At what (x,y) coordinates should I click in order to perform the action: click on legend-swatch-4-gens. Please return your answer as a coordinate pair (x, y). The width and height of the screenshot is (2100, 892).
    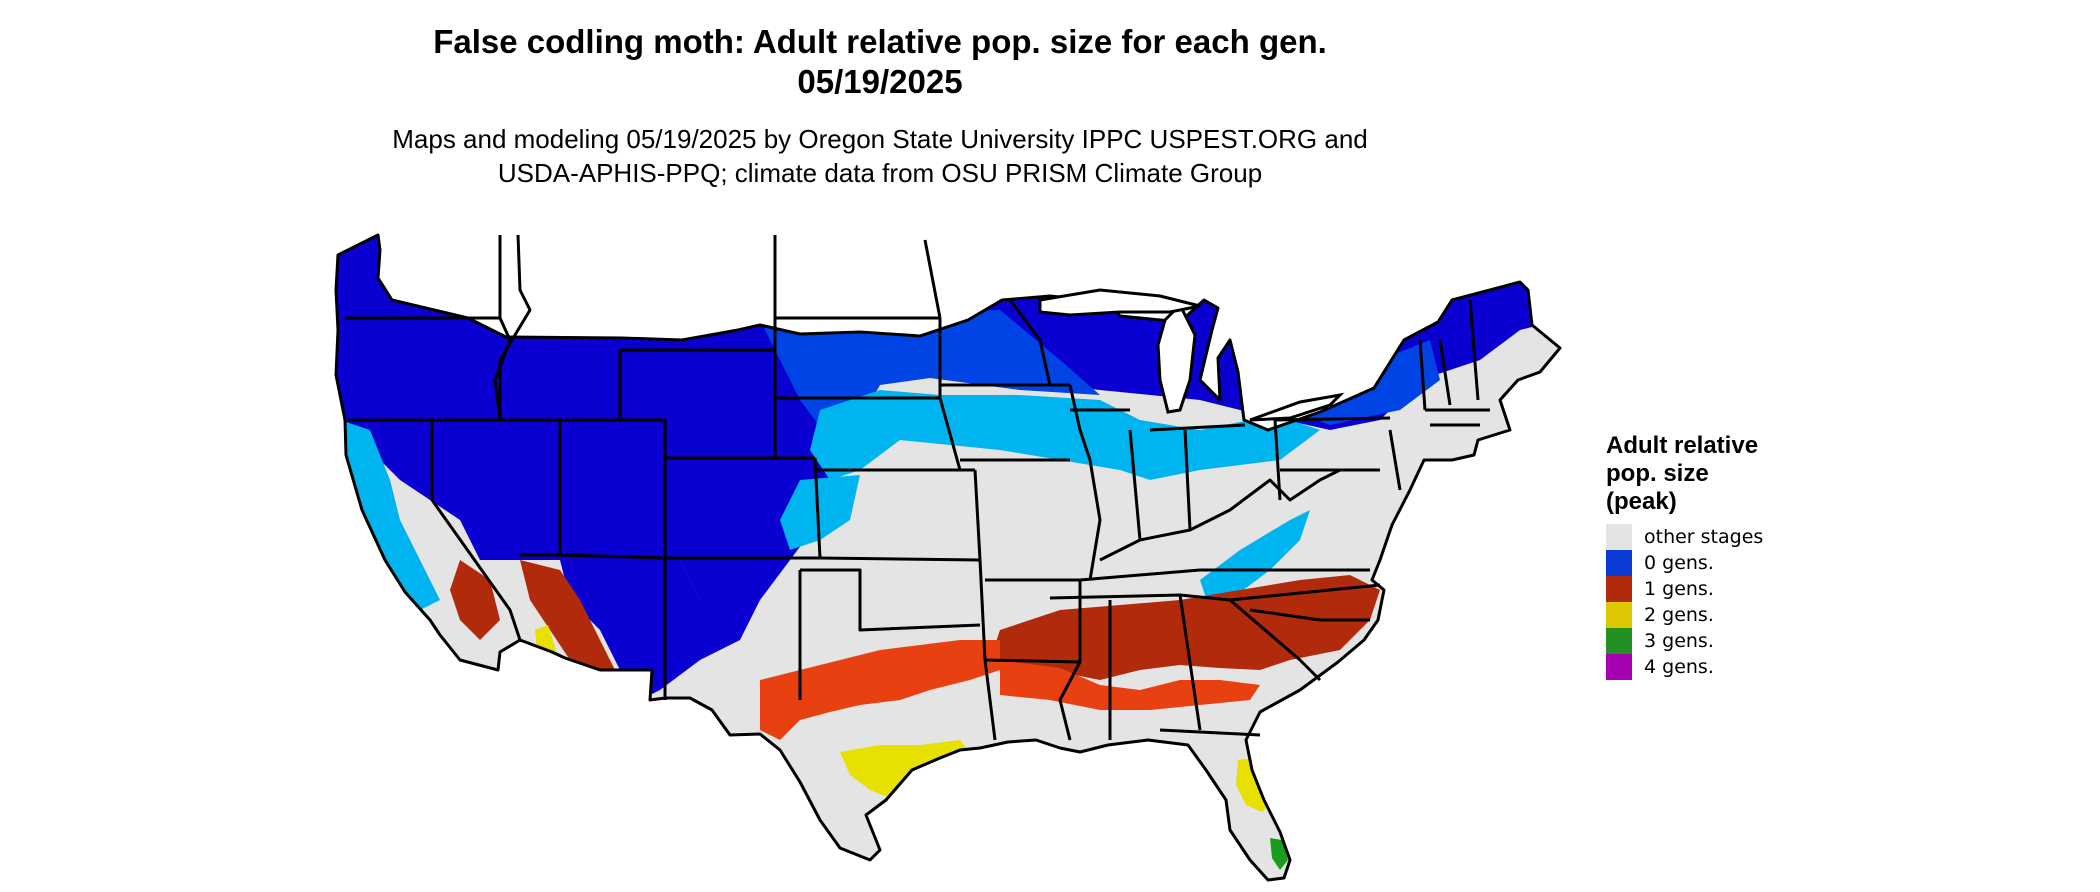
    Looking at the image, I should click on (1619, 667).